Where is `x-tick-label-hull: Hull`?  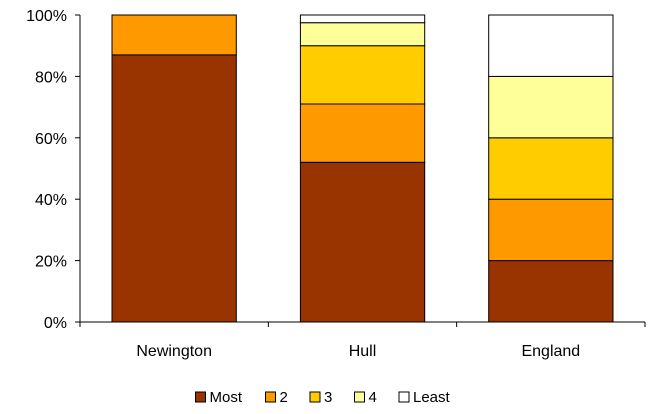 x-tick-label-hull: Hull is located at coordinates (363, 351).